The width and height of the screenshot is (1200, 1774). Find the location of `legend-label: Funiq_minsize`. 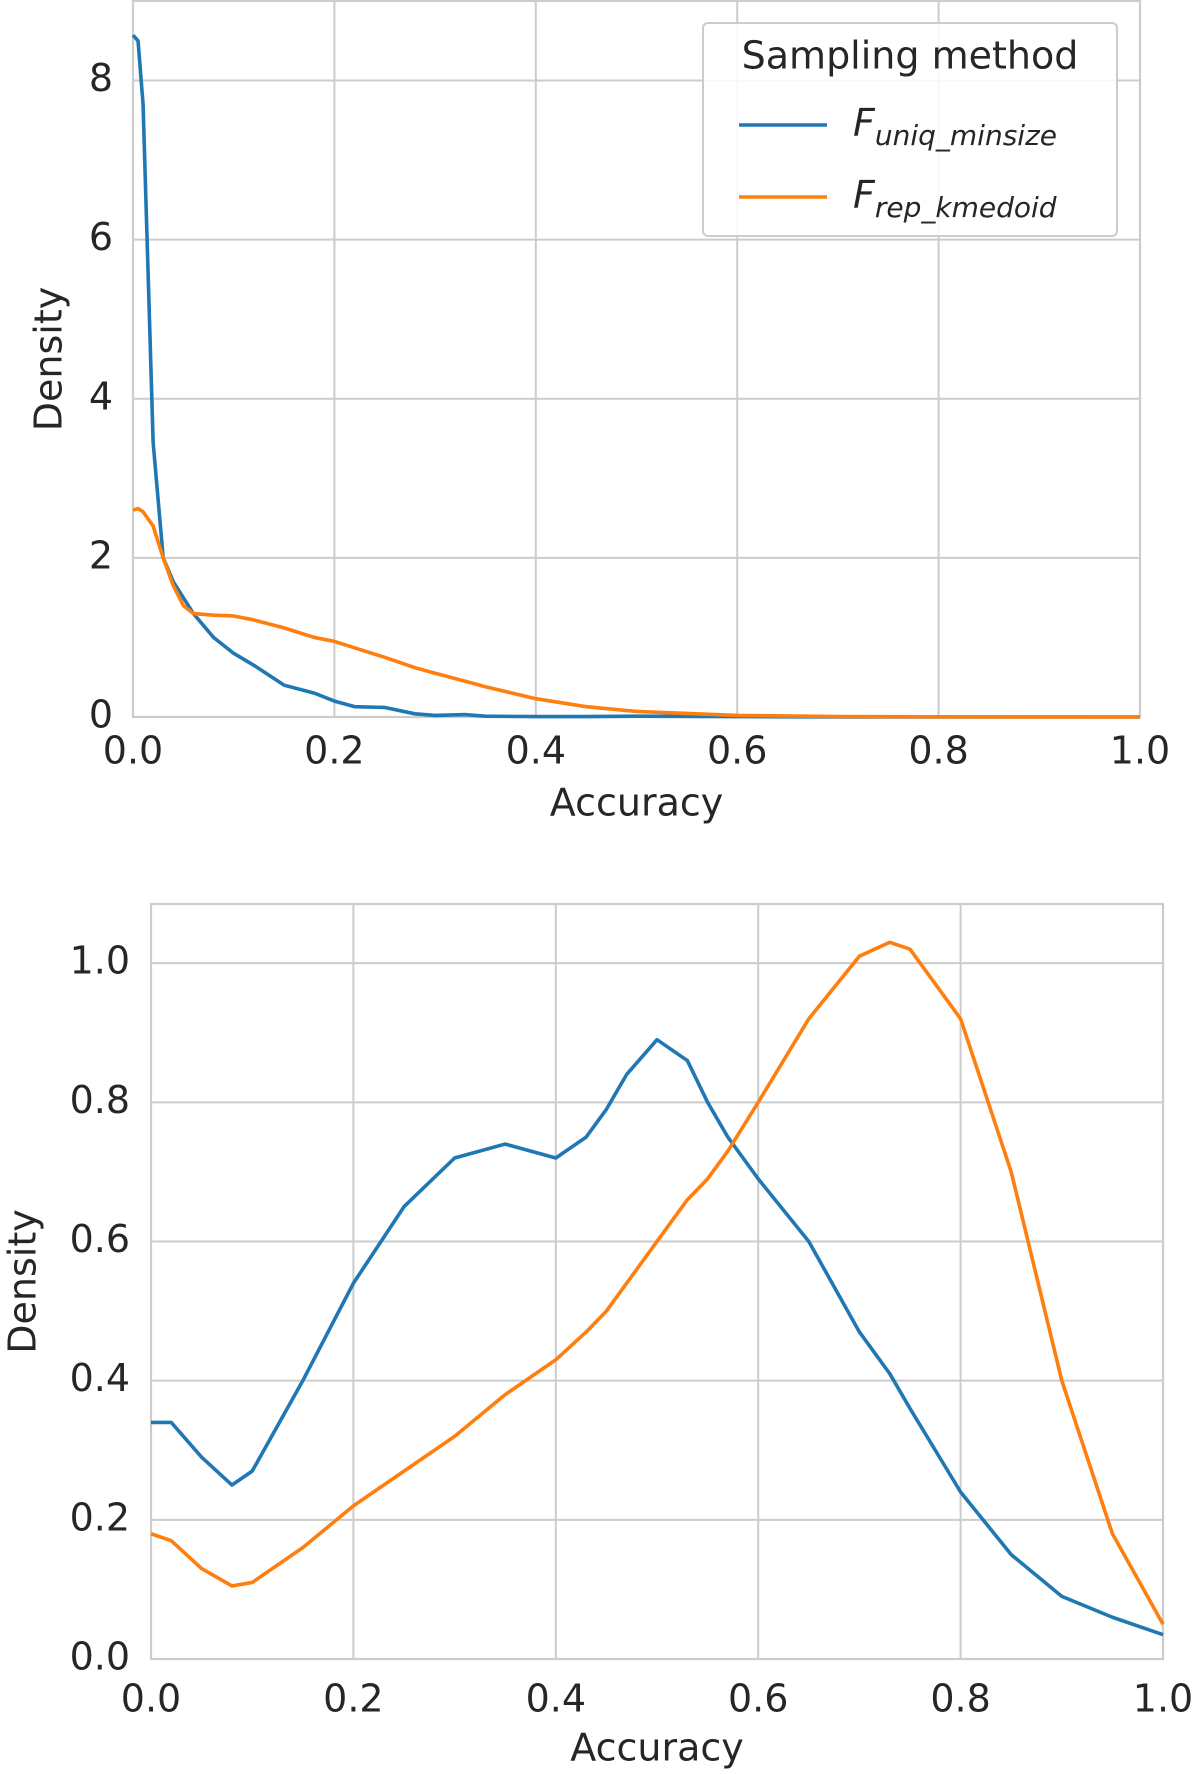

legend-label: Funiq_minsize is located at coordinates (955, 127).